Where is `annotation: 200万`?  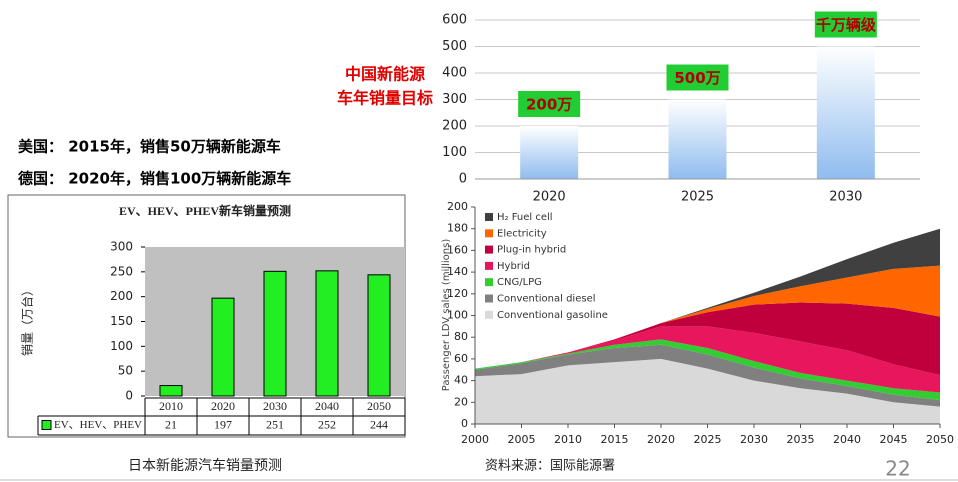 annotation: 200万 is located at coordinates (549, 105).